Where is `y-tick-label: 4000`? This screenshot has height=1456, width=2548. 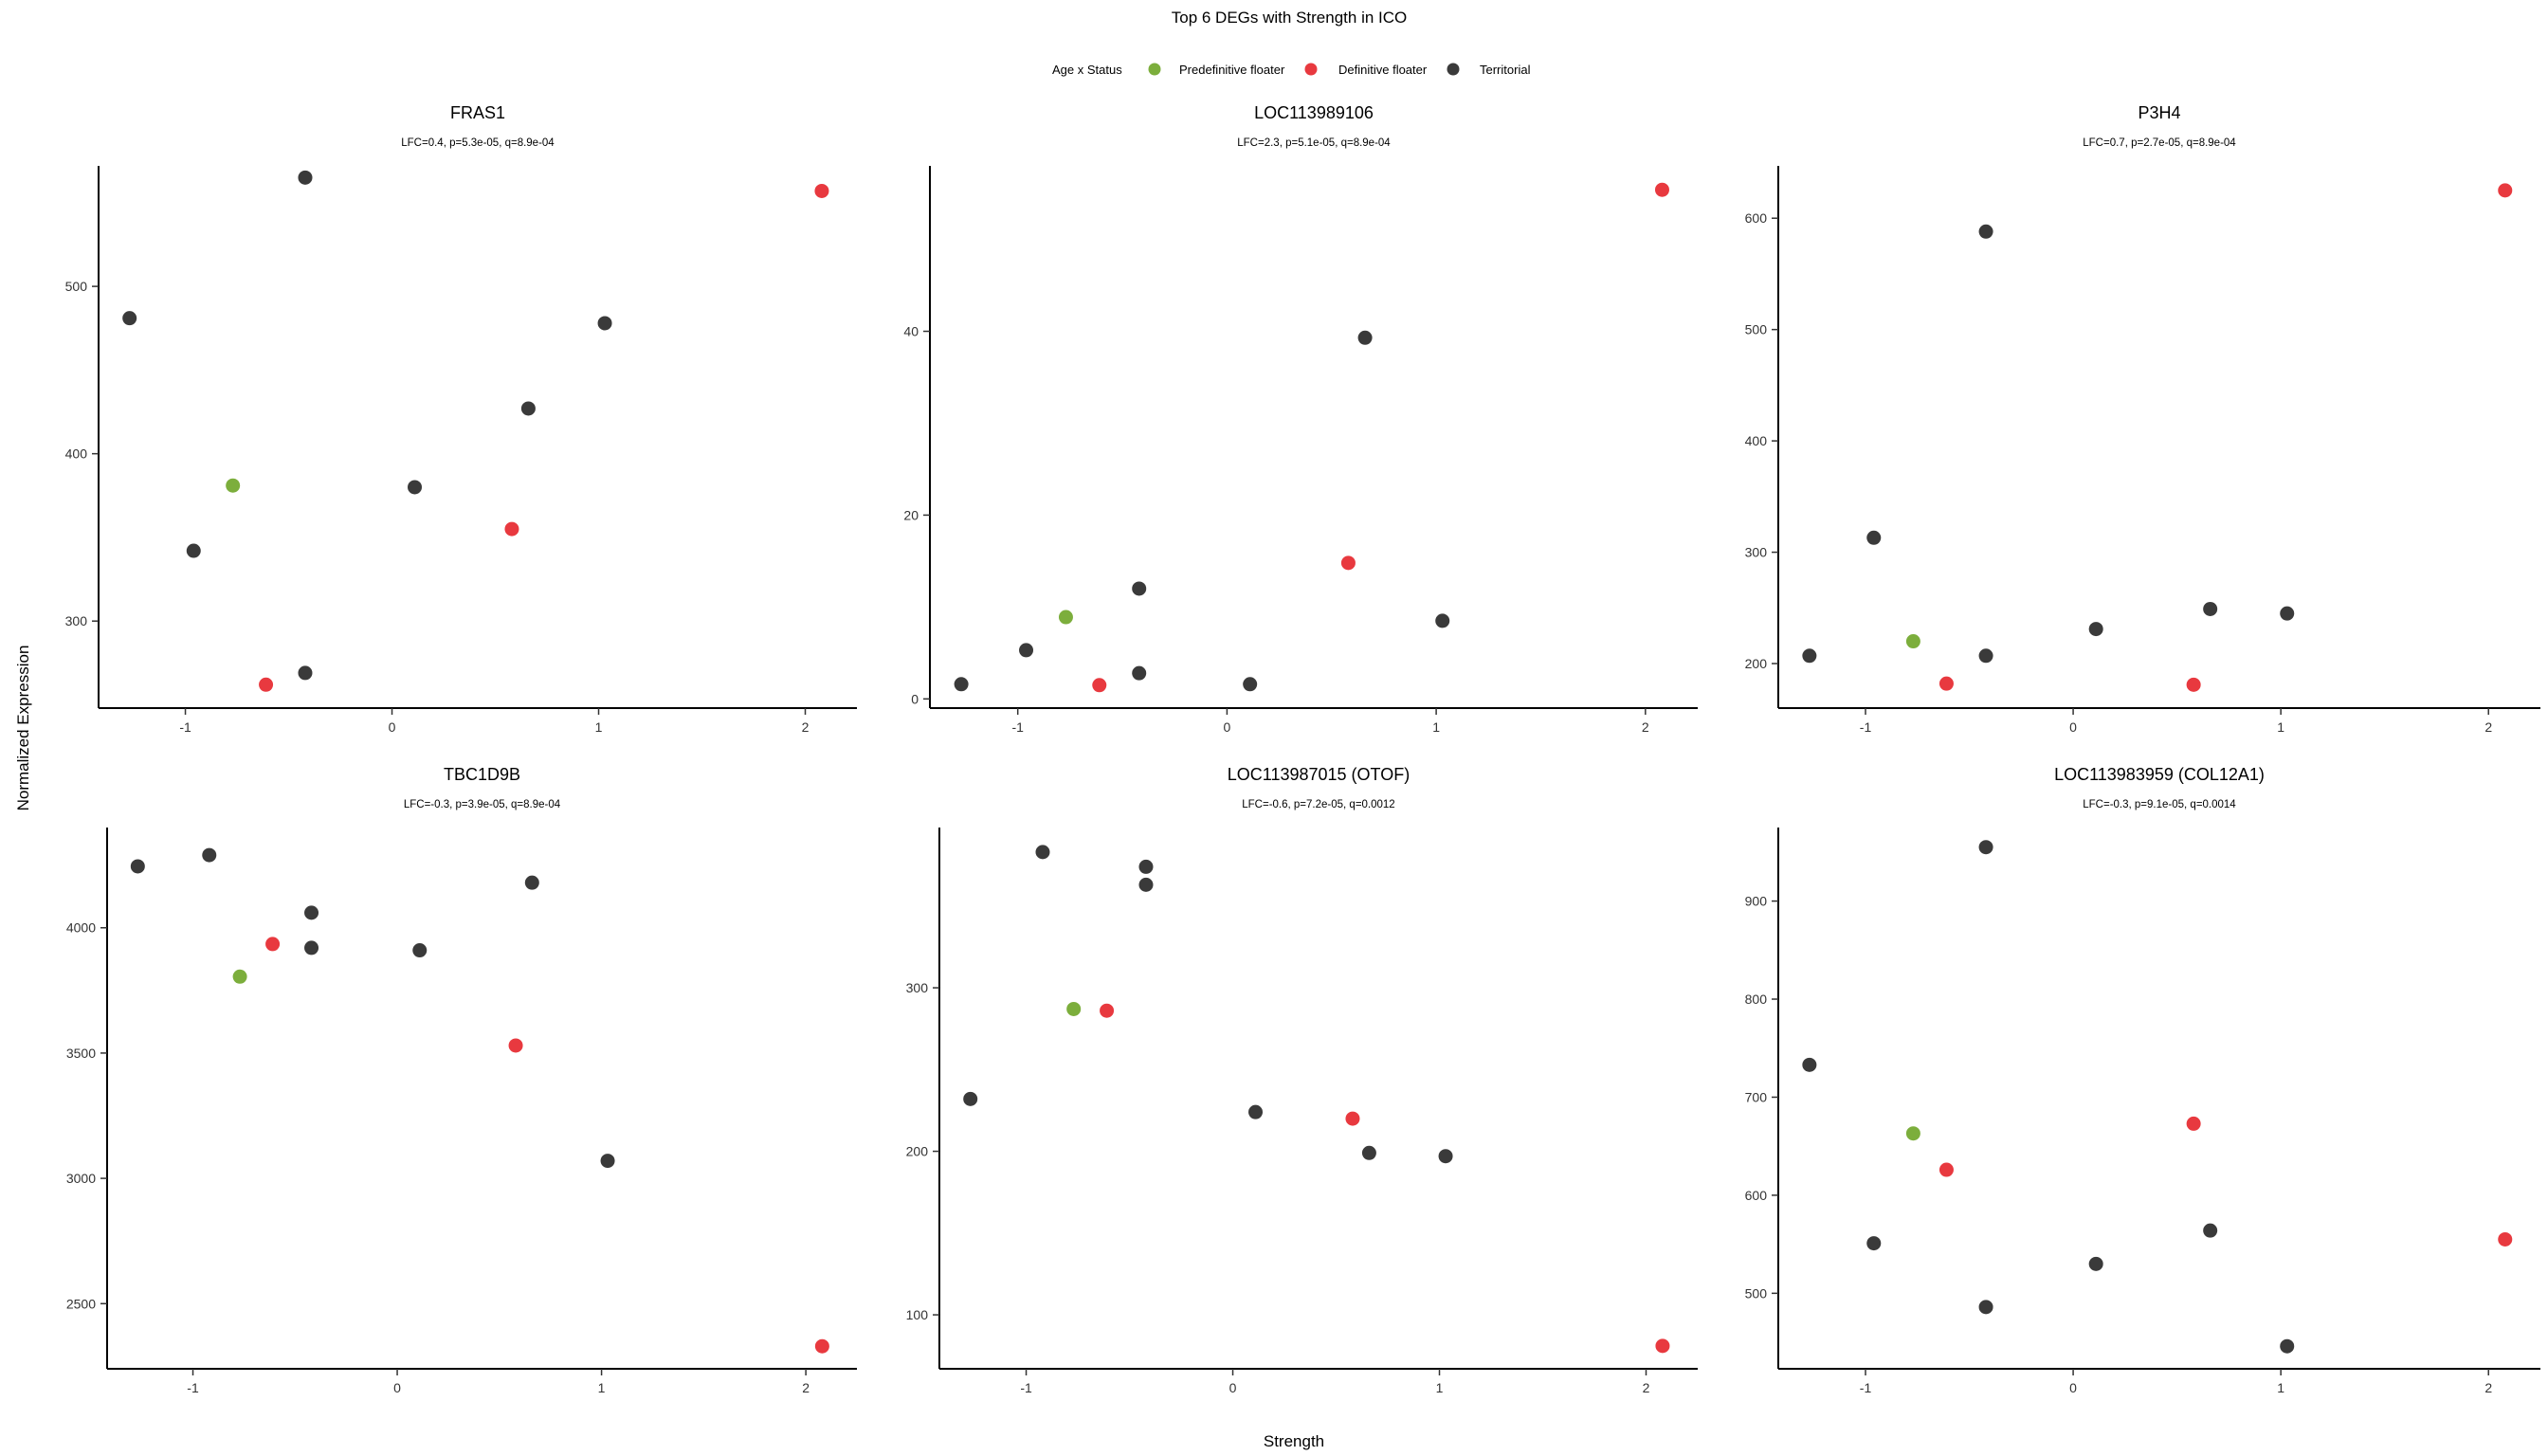
y-tick-label: 4000 is located at coordinates (81, 928).